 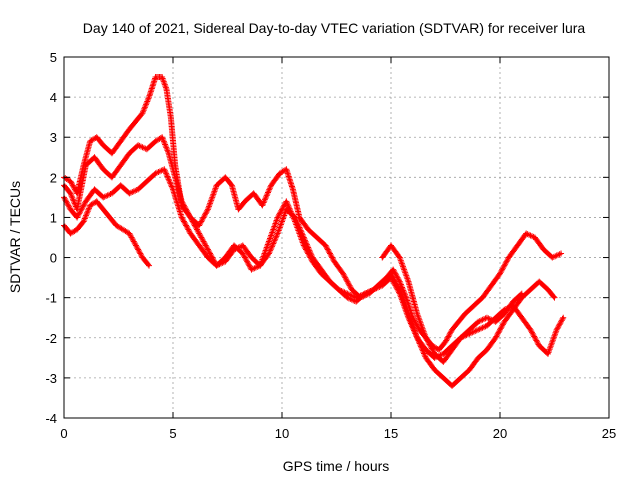 I want to click on series-plus-markers, so click(x=452, y=303).